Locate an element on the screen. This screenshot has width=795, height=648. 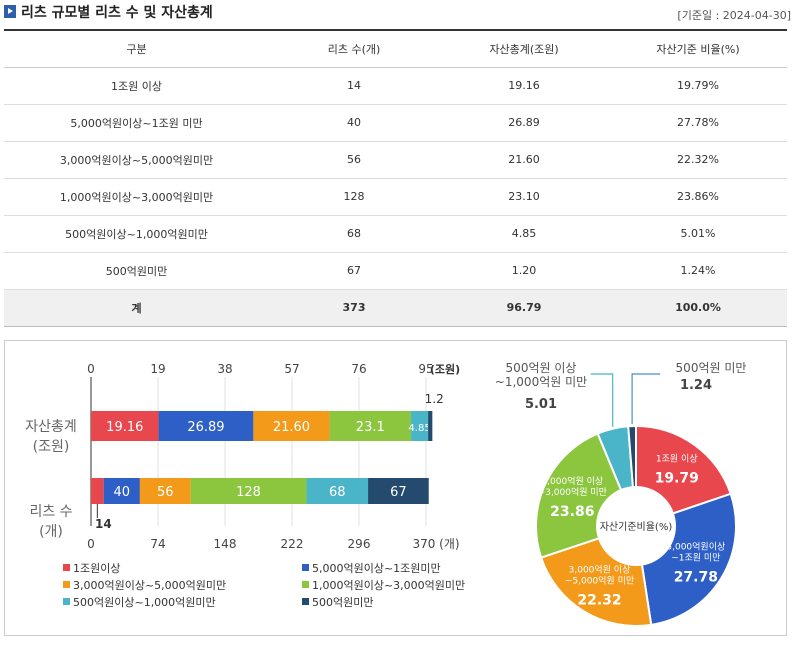
table-cell: 100.0% is located at coordinates (698, 308).